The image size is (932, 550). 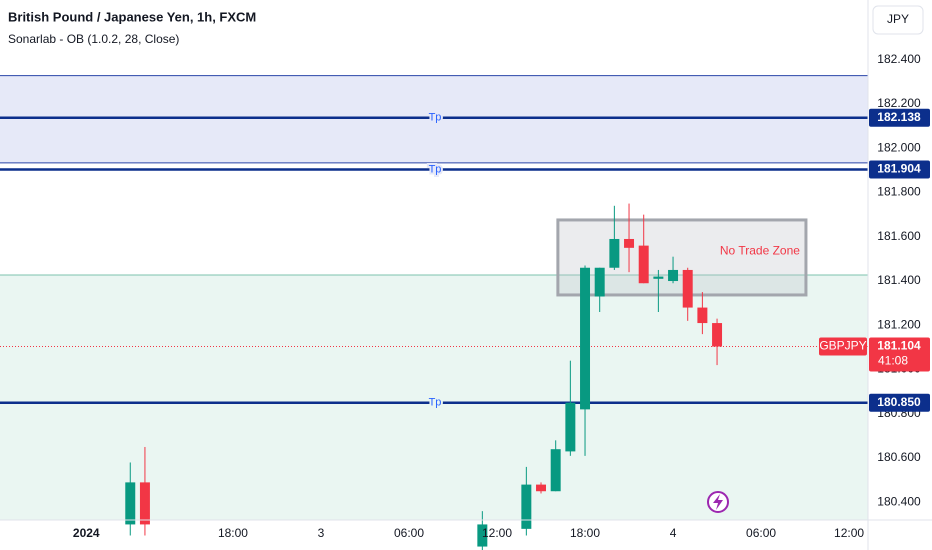 I want to click on last-price-label: 181.104, so click(x=899, y=346).